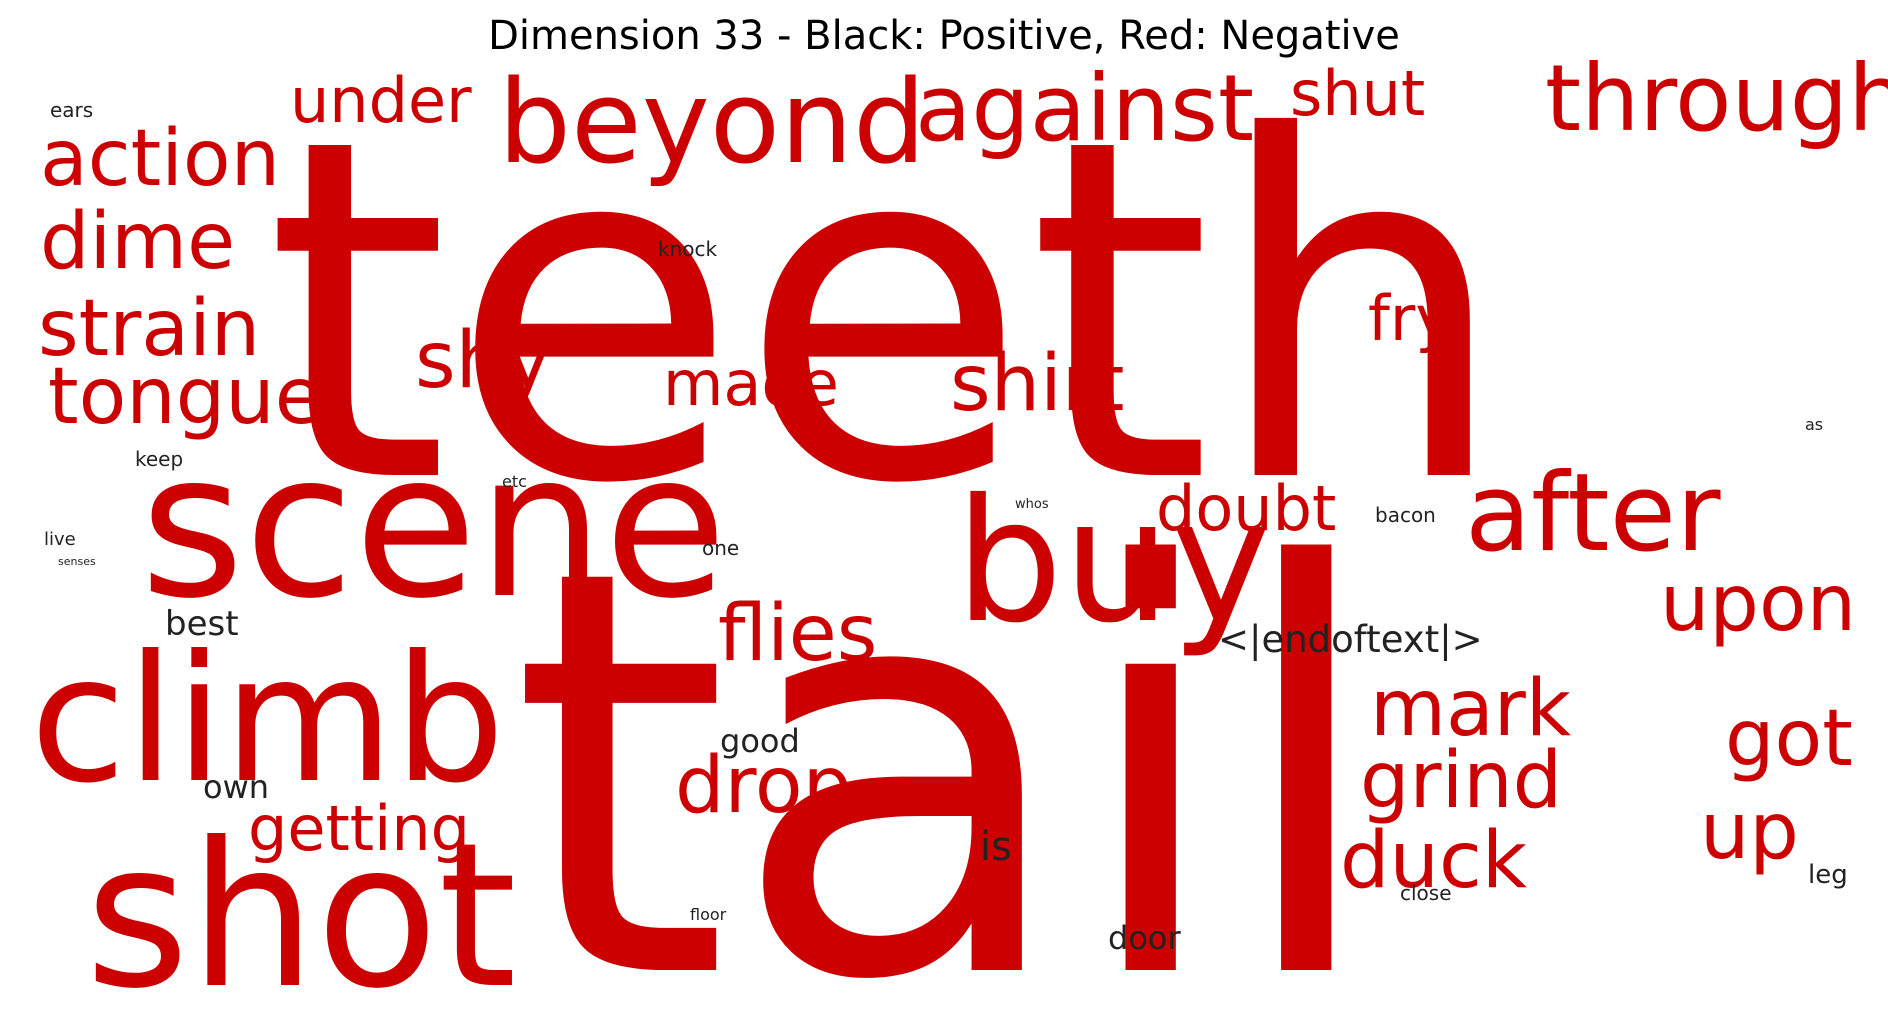  Describe the element at coordinates (159, 459) in the screenshot. I see `word-keep: keep` at that location.